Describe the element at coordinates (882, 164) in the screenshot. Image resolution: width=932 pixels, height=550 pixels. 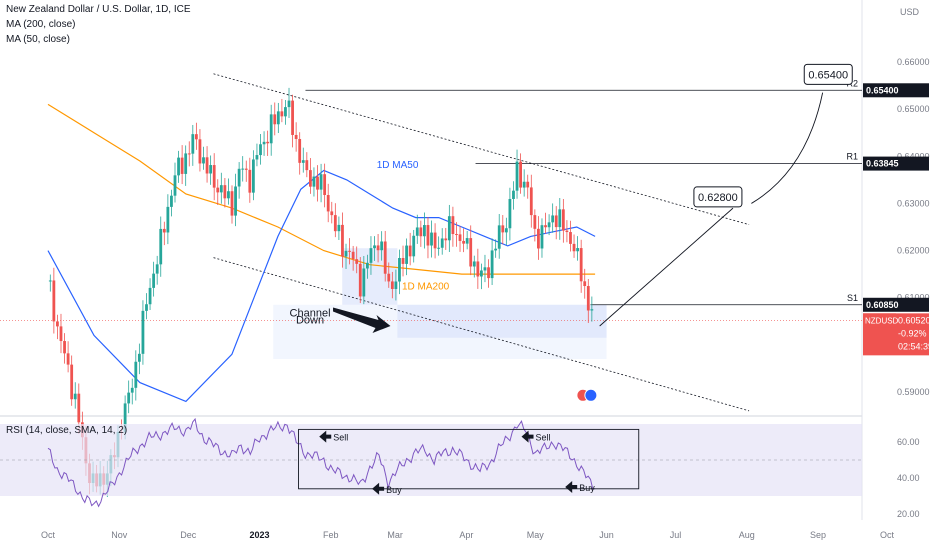
I see `level-badge-r1-text: 0.63845` at that location.